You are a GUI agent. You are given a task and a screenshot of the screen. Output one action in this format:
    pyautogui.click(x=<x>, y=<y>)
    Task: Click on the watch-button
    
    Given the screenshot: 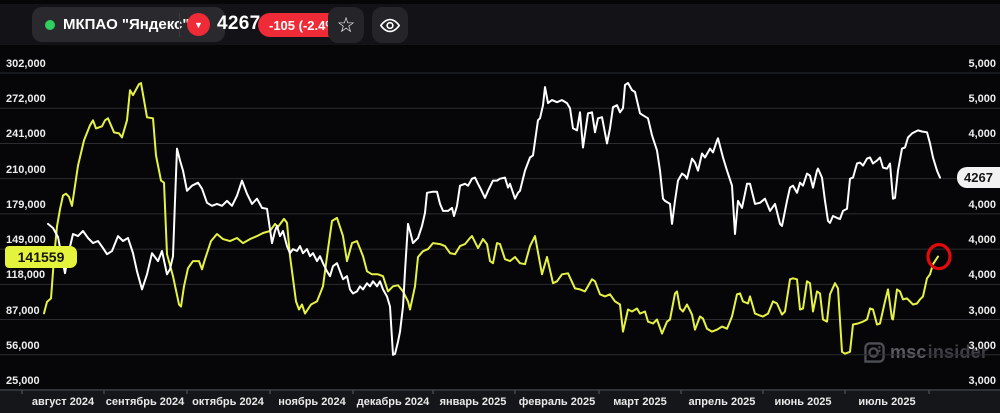 What is the action you would take?
    pyautogui.click(x=390, y=25)
    